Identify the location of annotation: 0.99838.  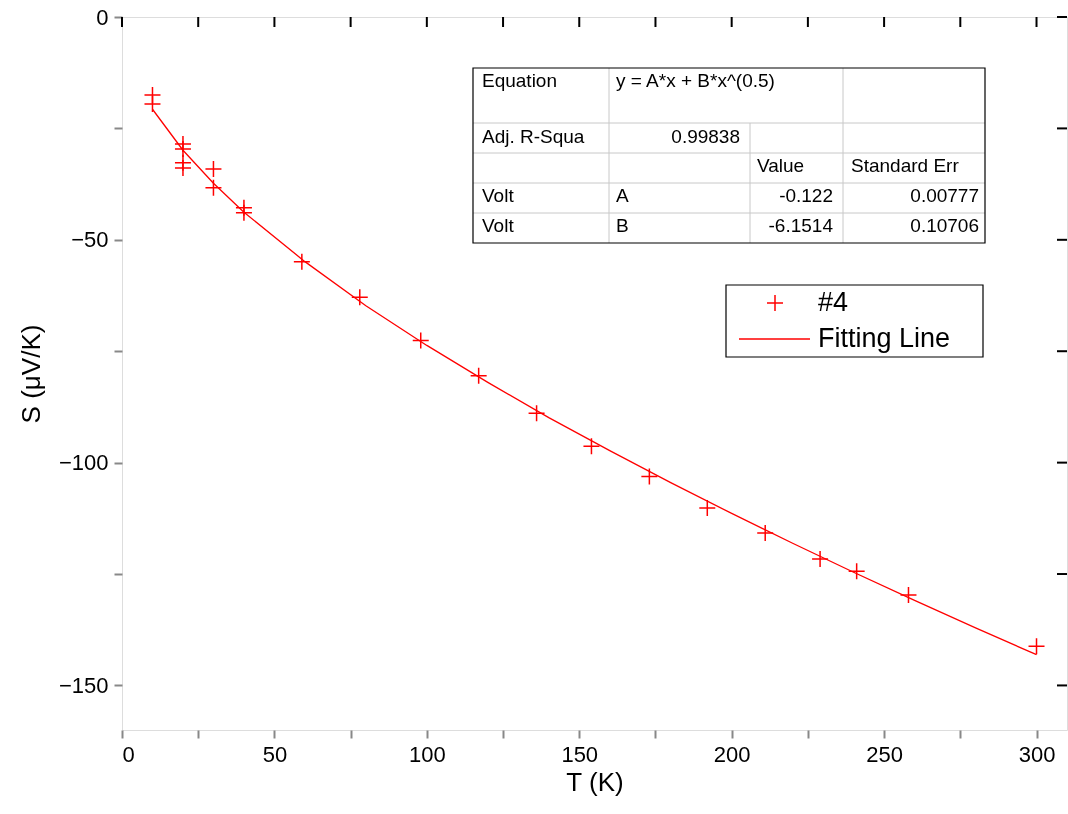
(705, 136).